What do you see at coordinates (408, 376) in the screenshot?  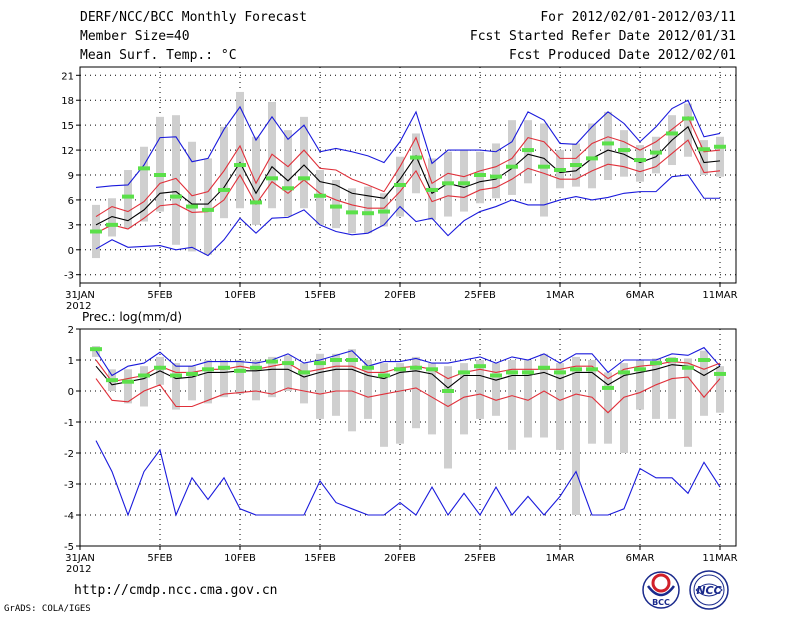 I see `prec-line-mean` at bounding box center [408, 376].